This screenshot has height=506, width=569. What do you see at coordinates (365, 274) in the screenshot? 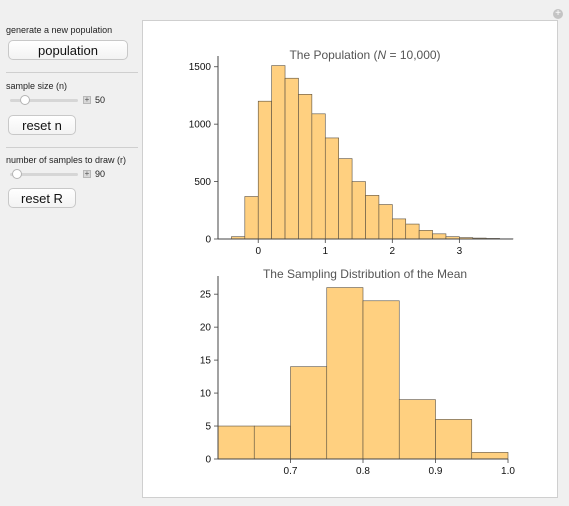
I see `chart-title: The Sampling Distribution of the Mean` at bounding box center [365, 274].